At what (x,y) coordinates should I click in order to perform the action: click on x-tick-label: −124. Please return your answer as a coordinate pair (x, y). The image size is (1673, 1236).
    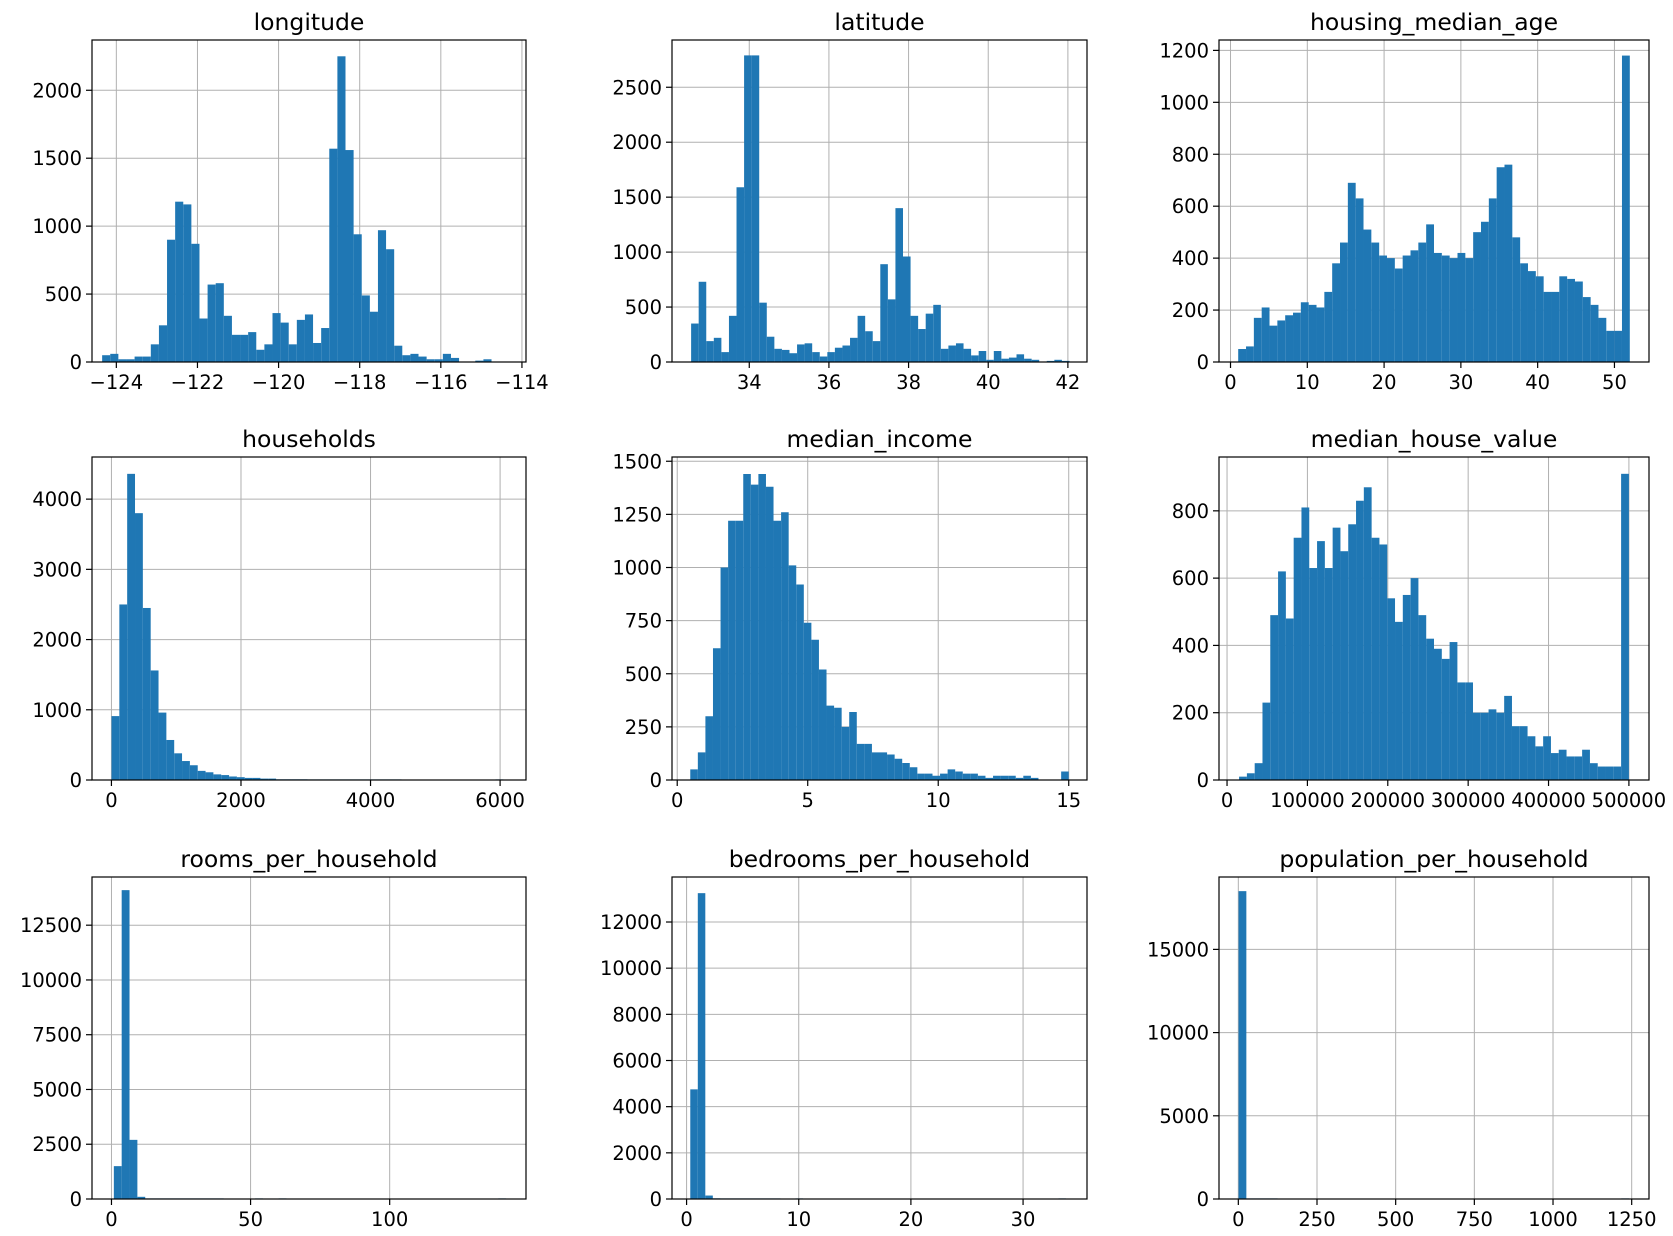
    Looking at the image, I should click on (117, 382).